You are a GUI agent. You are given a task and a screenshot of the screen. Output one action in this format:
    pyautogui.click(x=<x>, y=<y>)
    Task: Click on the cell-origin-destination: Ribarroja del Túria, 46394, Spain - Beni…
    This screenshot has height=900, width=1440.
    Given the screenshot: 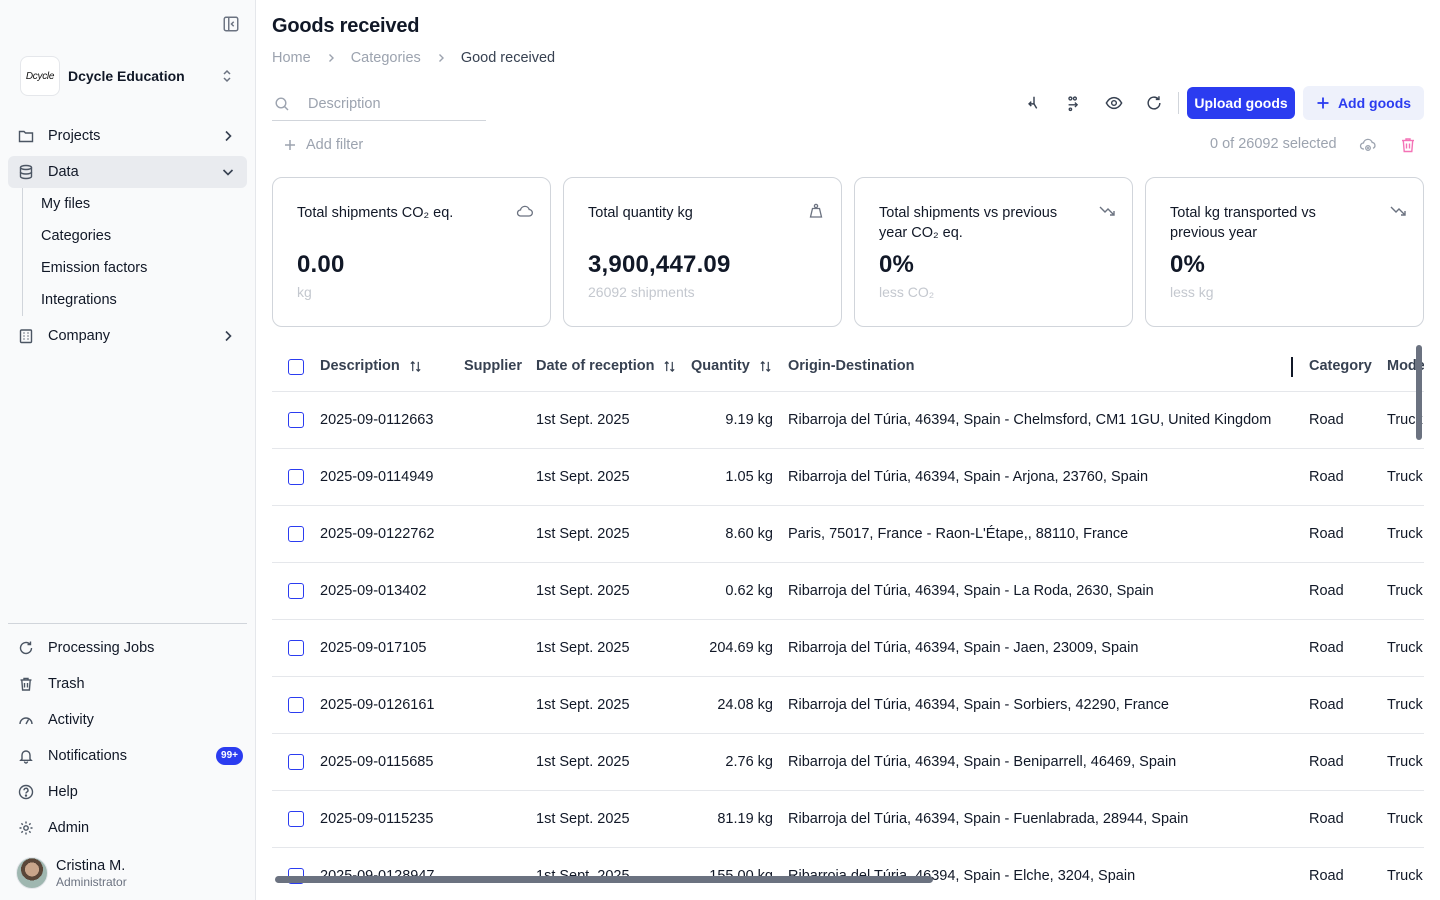 What is the action you would take?
    pyautogui.click(x=982, y=762)
    